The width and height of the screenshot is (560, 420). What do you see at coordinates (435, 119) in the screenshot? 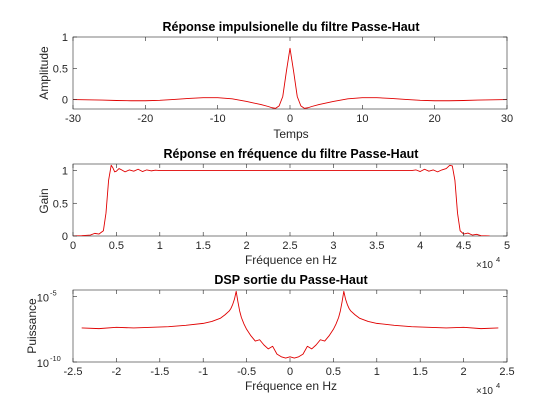
I see `x-tick-label: 20` at bounding box center [435, 119].